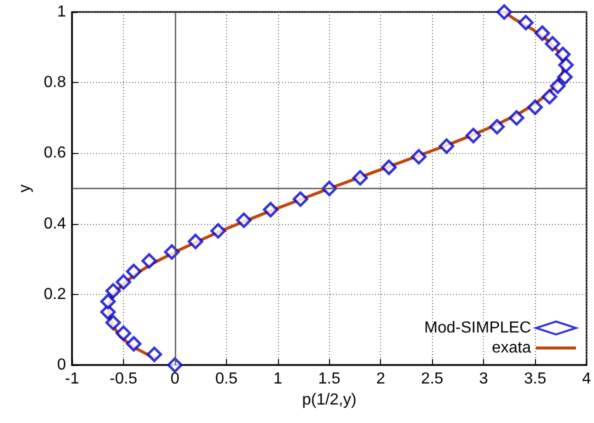 The image size is (594, 423). I want to click on x-tick-label: 1.5, so click(329, 379).